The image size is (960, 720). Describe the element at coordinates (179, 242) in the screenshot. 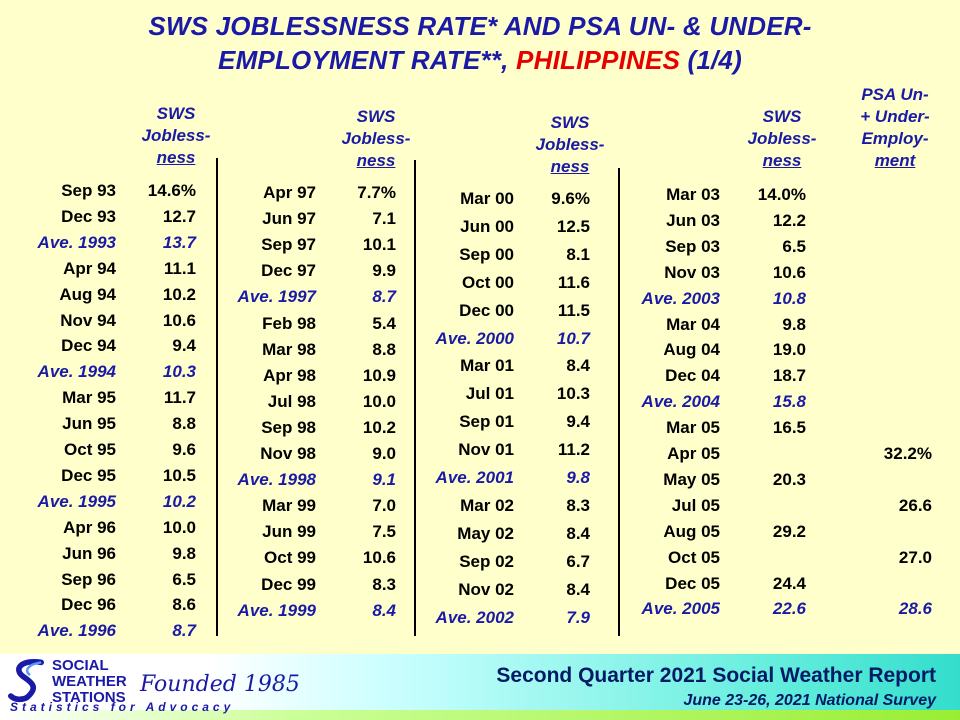

I see `sws-value: 13.7` at that location.